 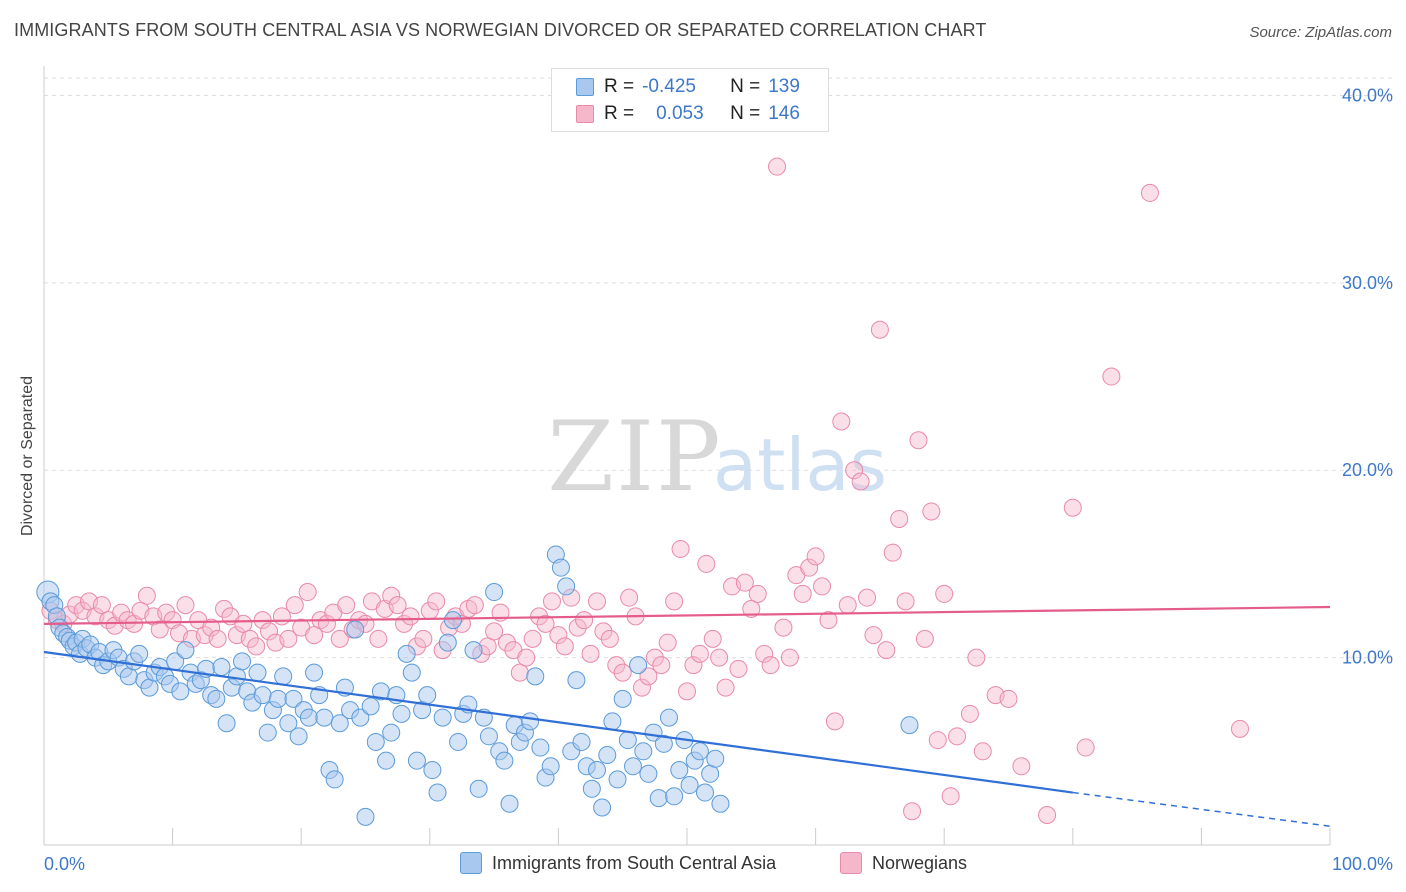 What do you see at coordinates (1367, 283) in the screenshot?
I see `y-tick-label: 30.0%` at bounding box center [1367, 283].